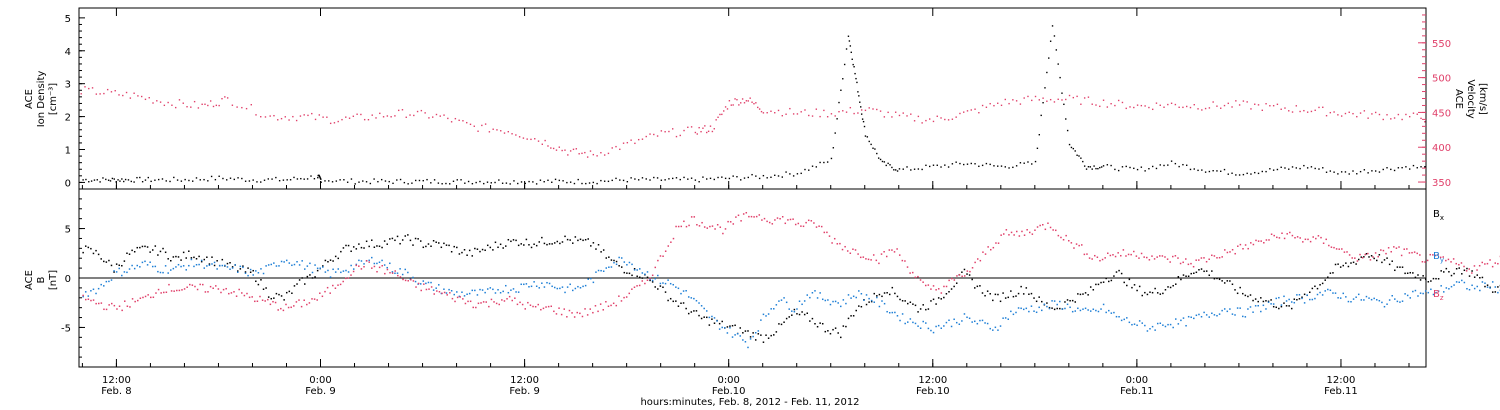 This screenshot has height=410, width=1500. Describe the element at coordinates (932, 380) in the screenshot. I see `x-tick-time-label: 12:00` at that location.